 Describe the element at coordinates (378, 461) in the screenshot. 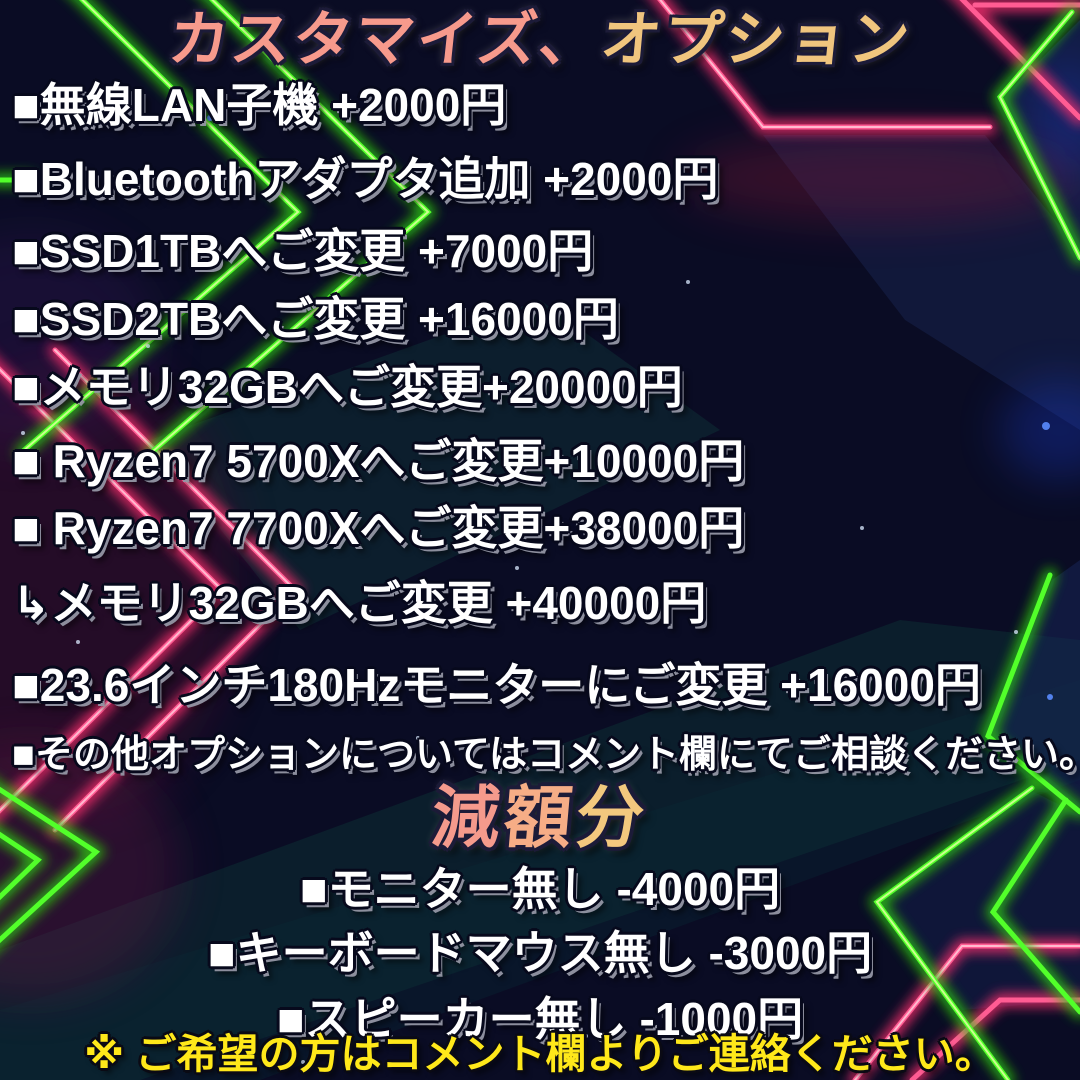

I see `option-line: ■ Ryzen7 5700Xへご変更+10000円` at that location.